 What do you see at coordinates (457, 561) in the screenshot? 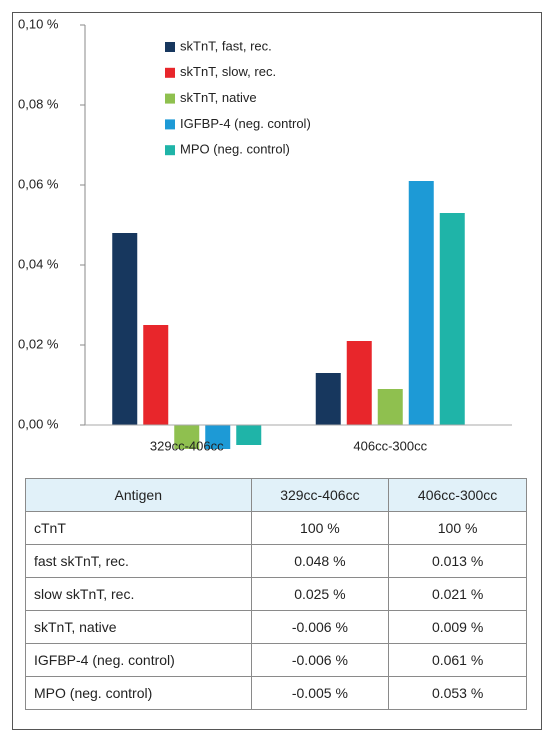
I see `table-cell: 0.013 %` at bounding box center [457, 561].